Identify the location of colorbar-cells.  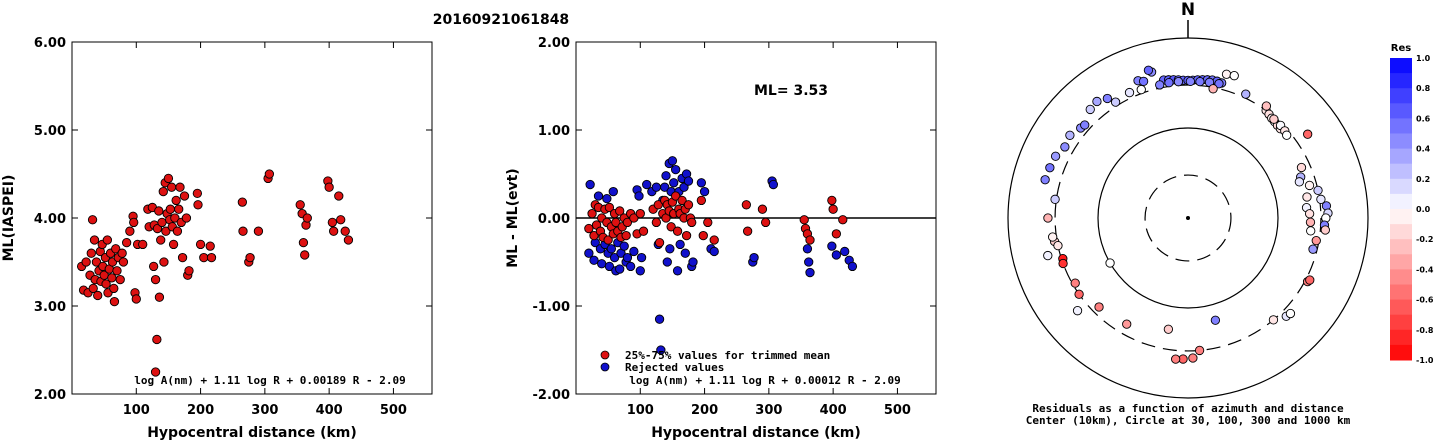
(1401, 209).